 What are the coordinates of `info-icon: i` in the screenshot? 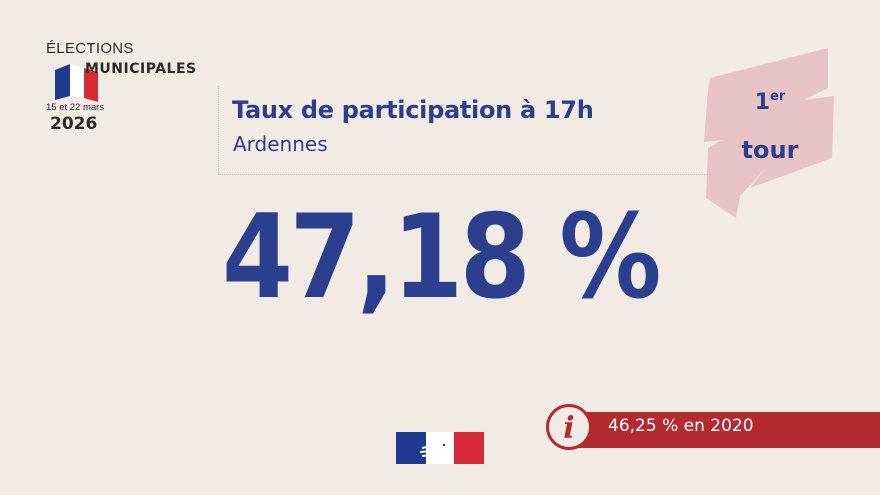 It's located at (569, 427).